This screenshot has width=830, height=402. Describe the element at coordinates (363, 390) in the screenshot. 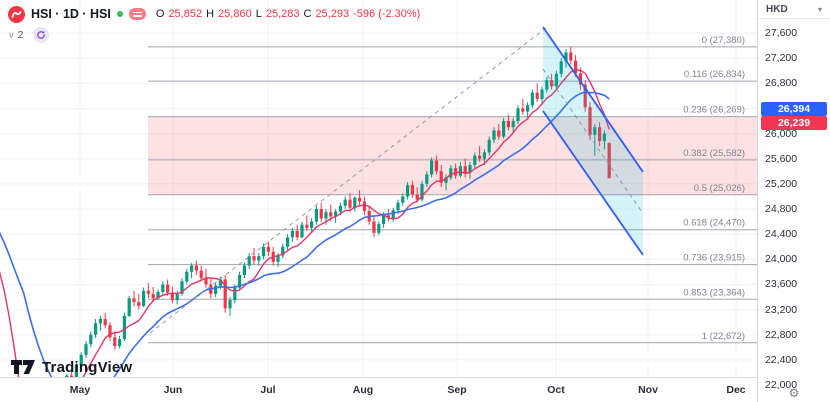

I see `month-label: Aug` at that location.